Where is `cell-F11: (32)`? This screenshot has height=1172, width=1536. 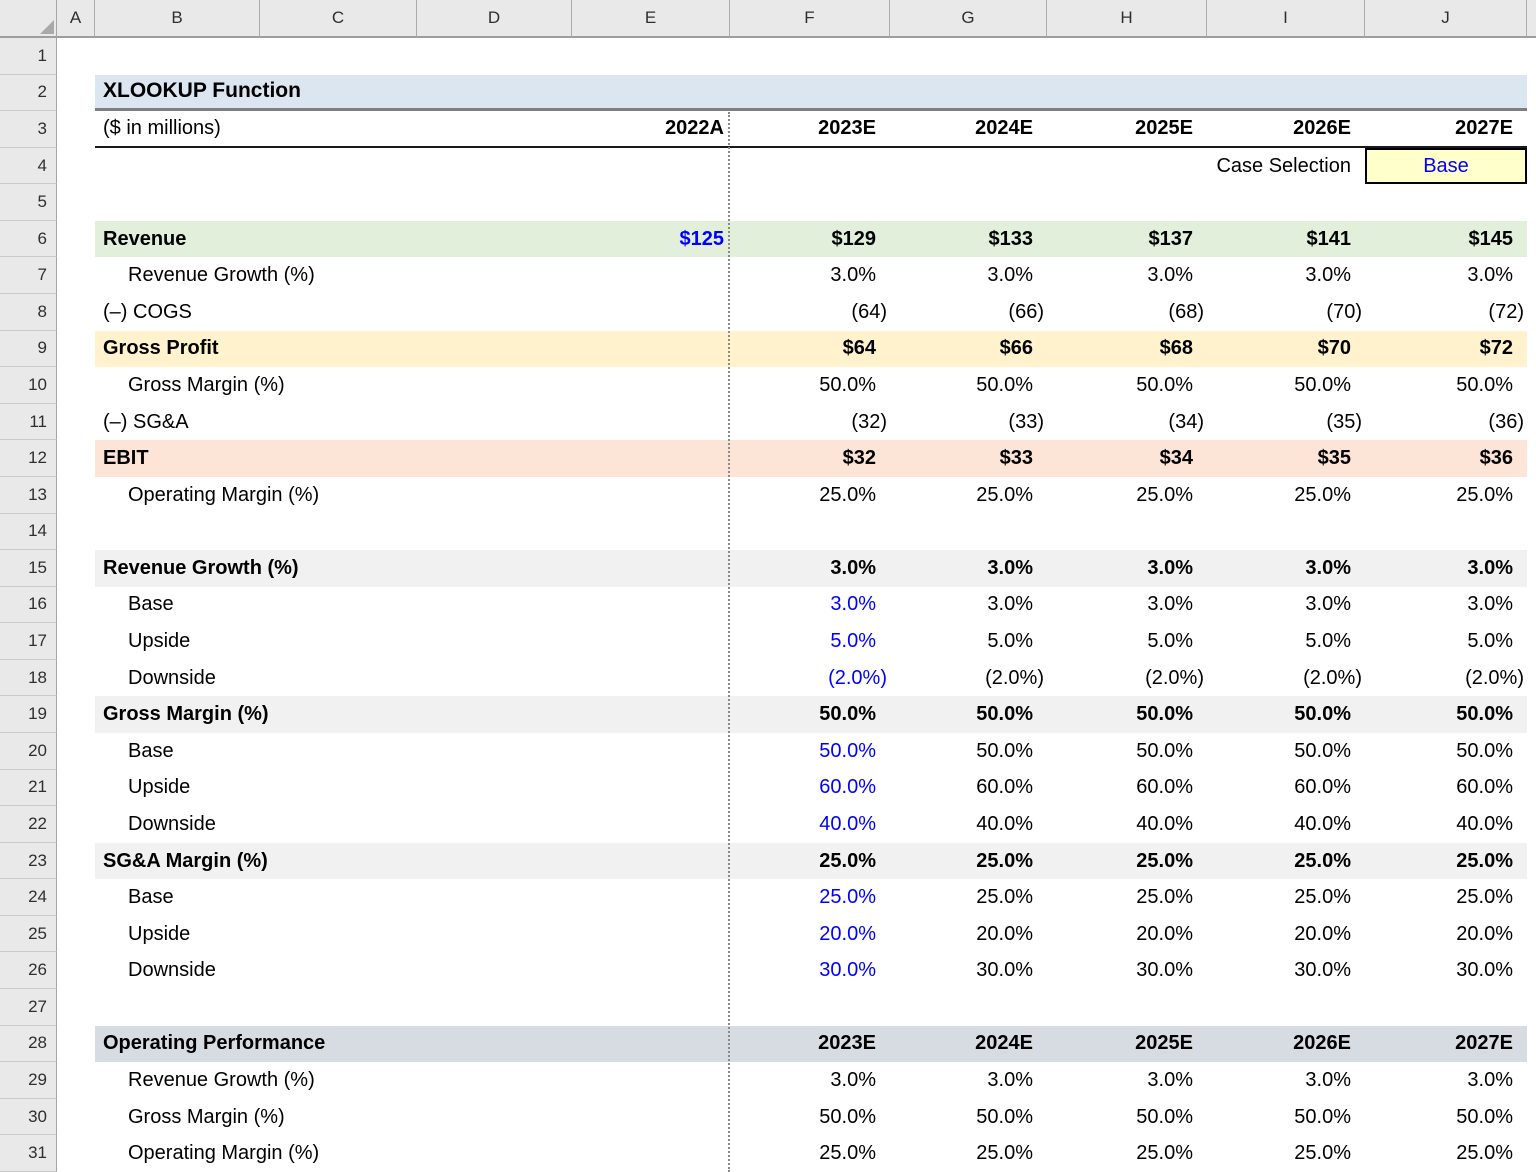
cell-F11: (32) is located at coordinates (869, 421).